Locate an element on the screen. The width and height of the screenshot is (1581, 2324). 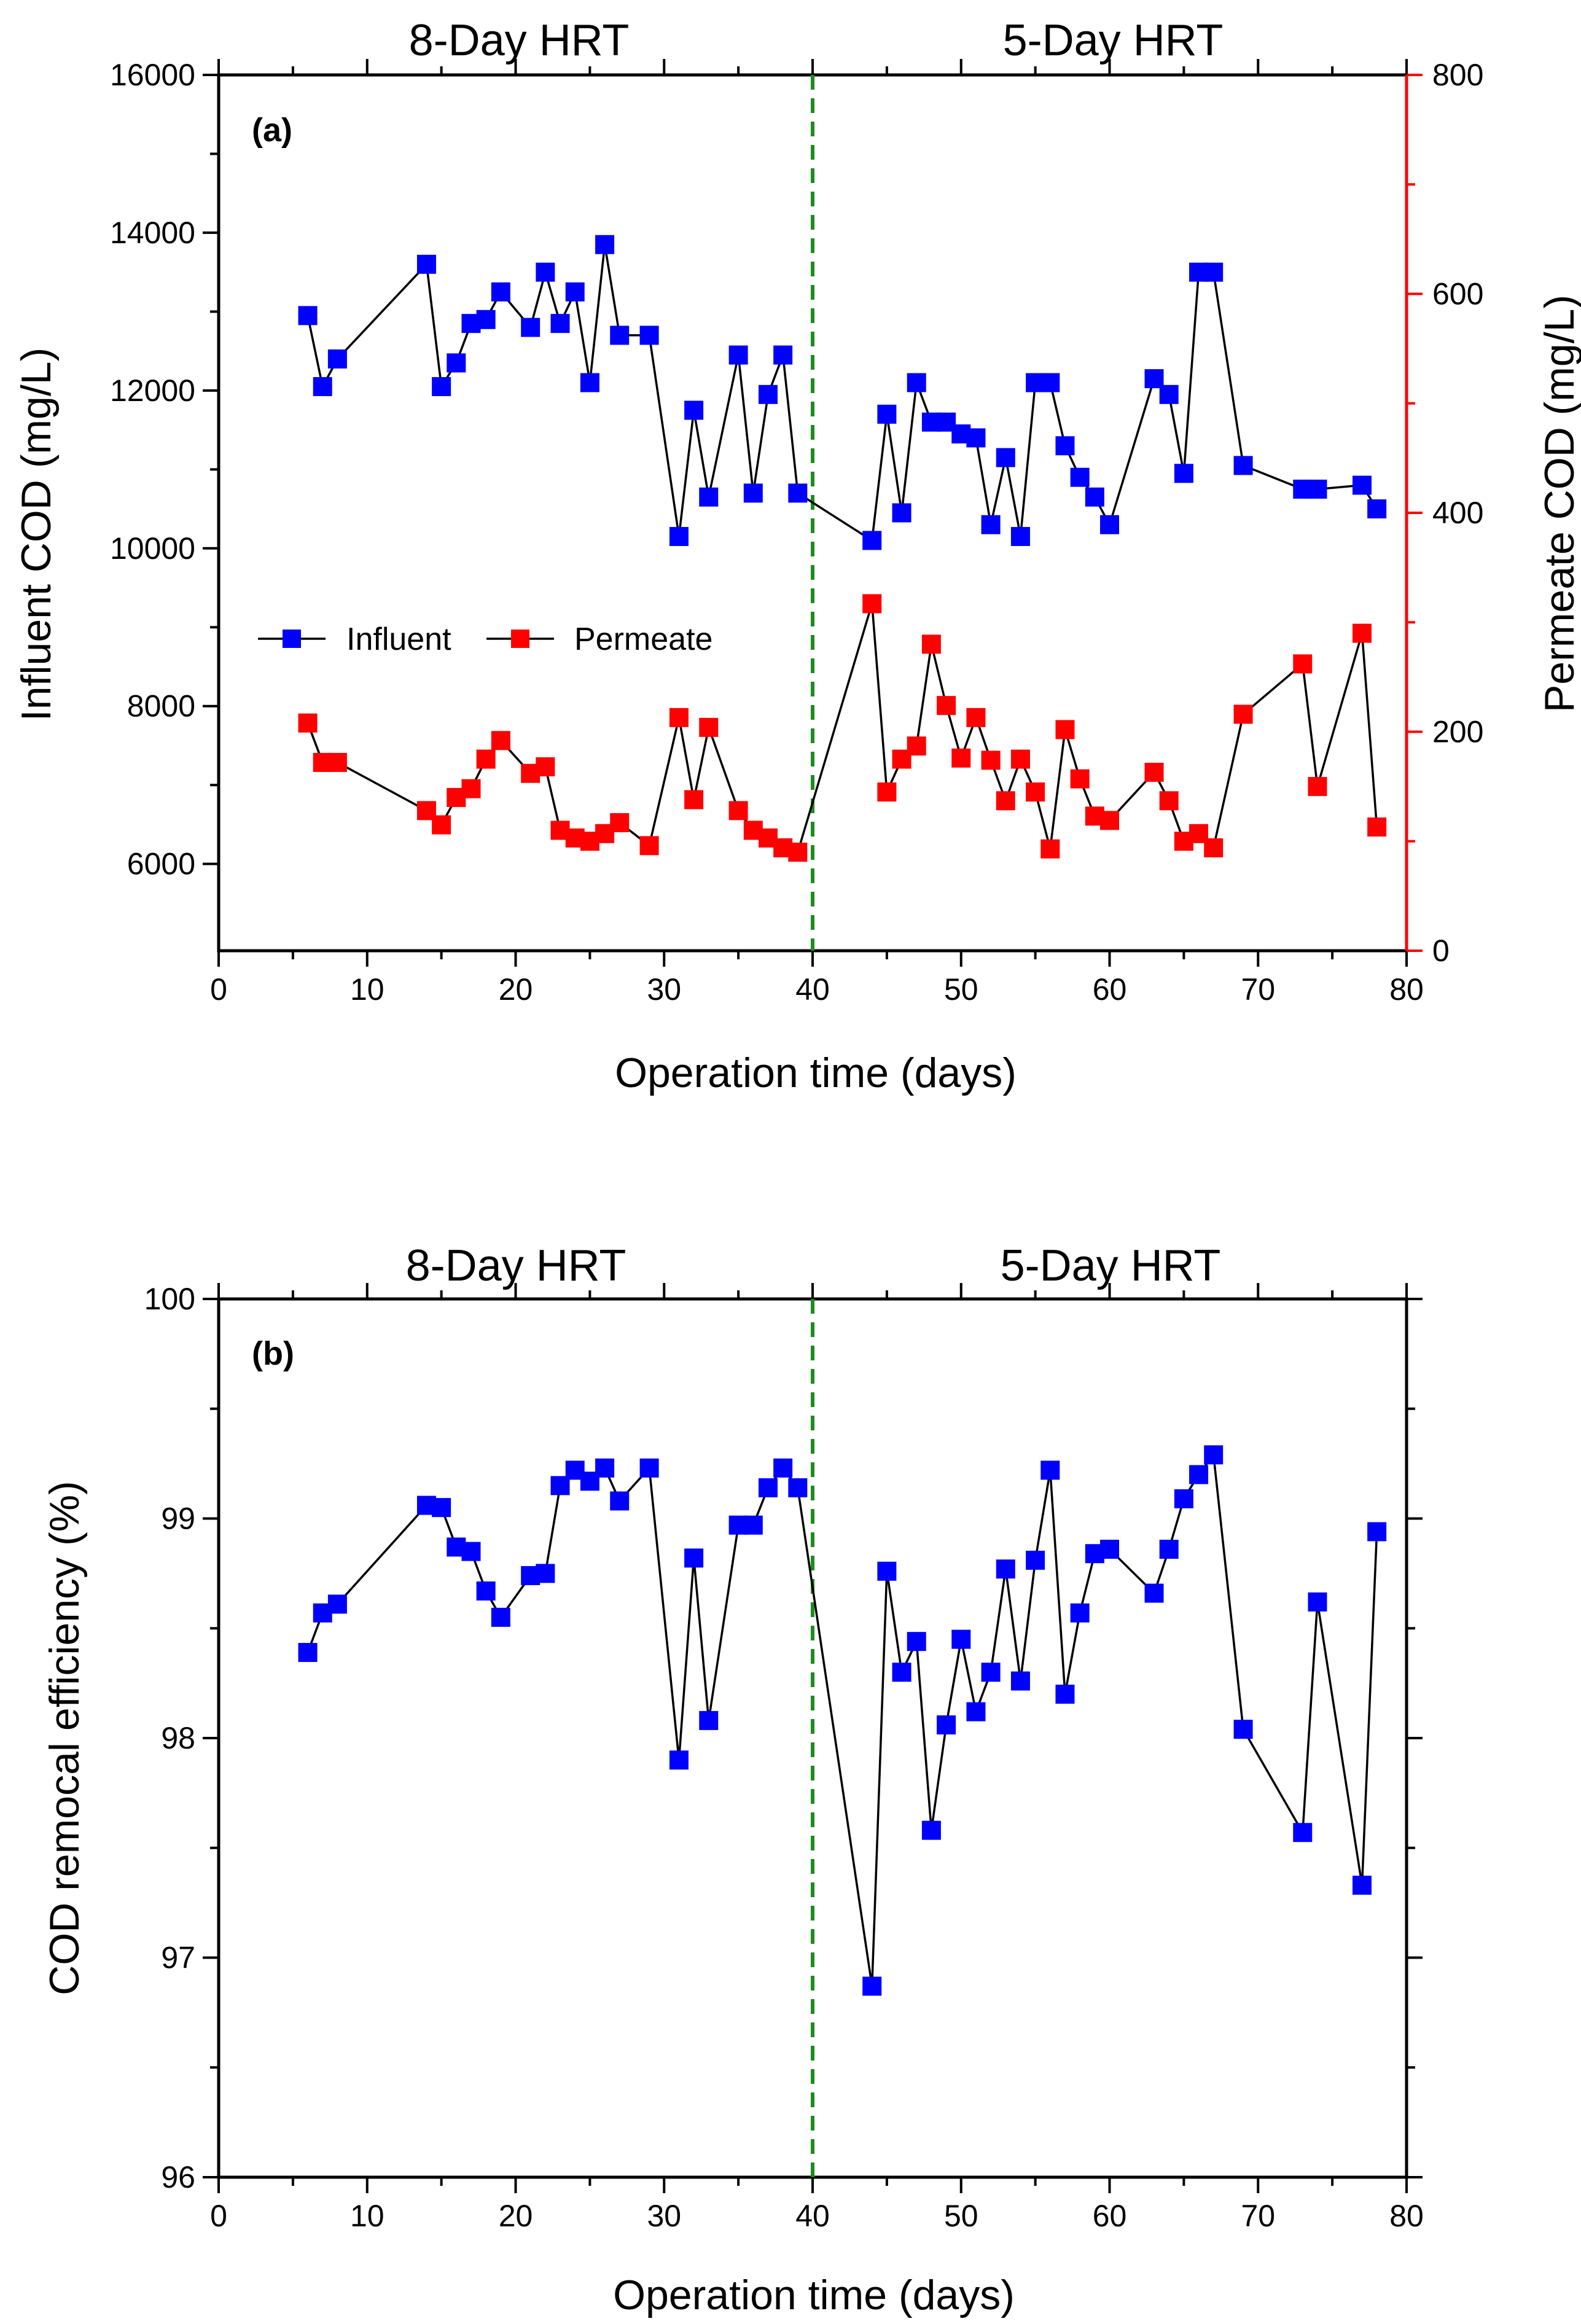
panel-b-x-tick-label: 50 is located at coordinates (961, 2216).